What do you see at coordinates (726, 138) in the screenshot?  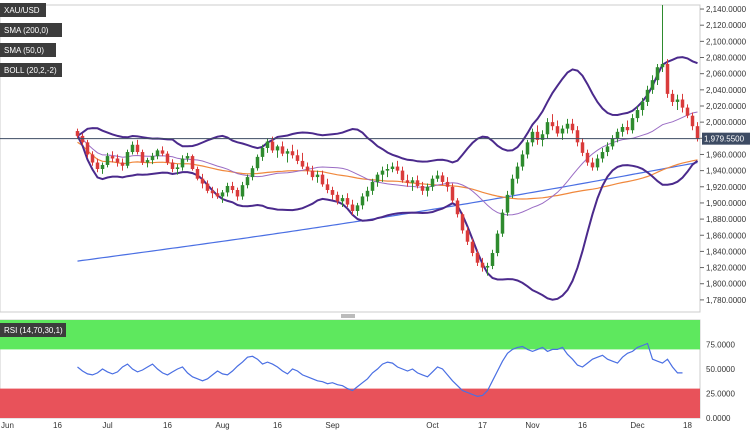 I see `price-badge` at bounding box center [726, 138].